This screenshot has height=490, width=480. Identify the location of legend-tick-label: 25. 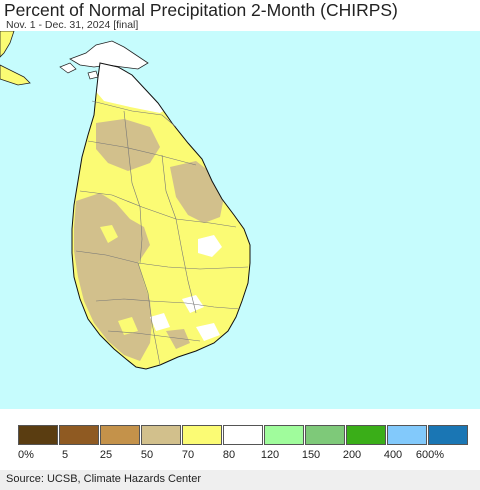
(106, 455).